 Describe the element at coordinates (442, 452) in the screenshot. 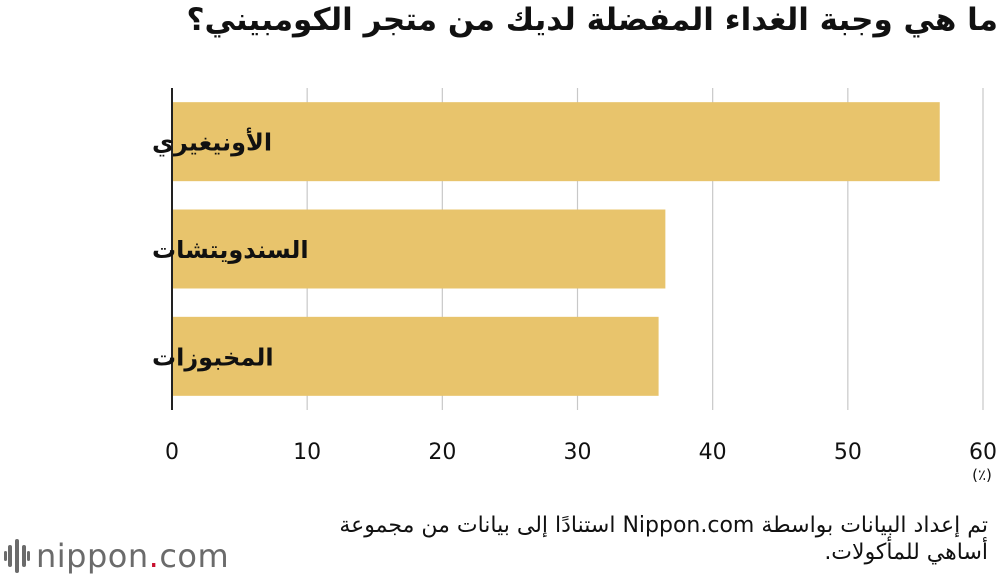

I see `x-tick-label: 20` at that location.